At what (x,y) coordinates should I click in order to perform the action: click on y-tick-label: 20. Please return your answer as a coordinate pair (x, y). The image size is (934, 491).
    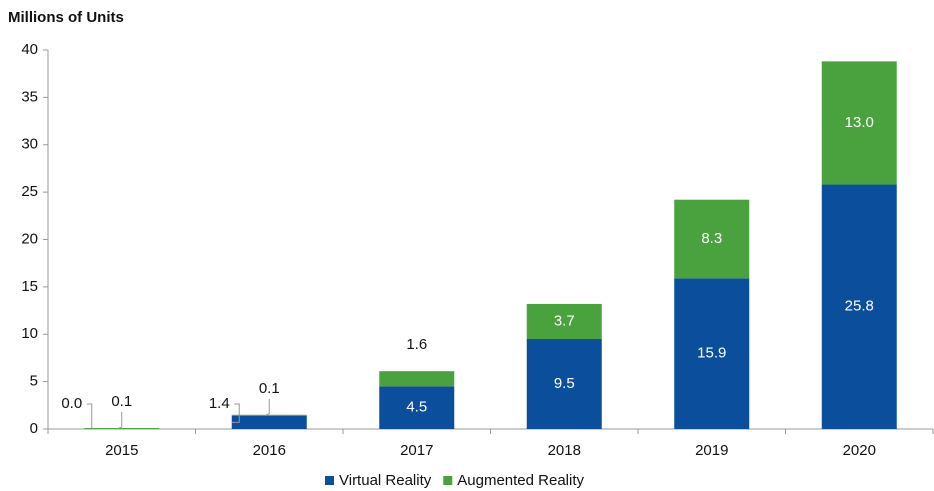
    Looking at the image, I should click on (29, 238).